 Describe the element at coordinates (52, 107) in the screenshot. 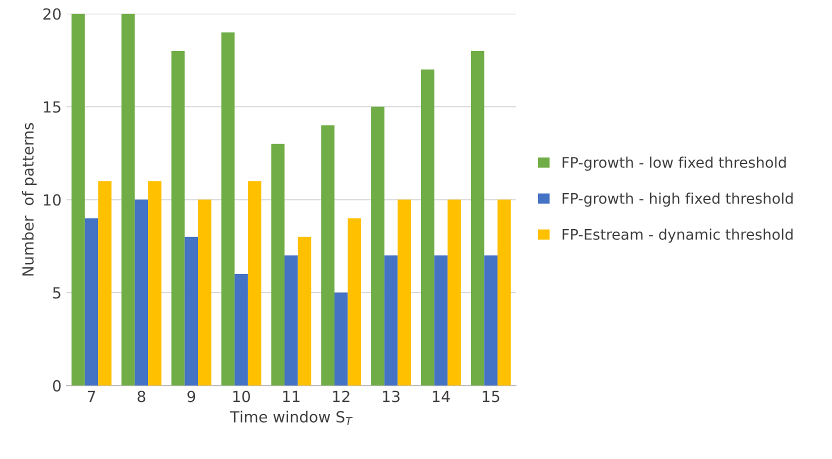

I see `y-tick-label: 15` at that location.